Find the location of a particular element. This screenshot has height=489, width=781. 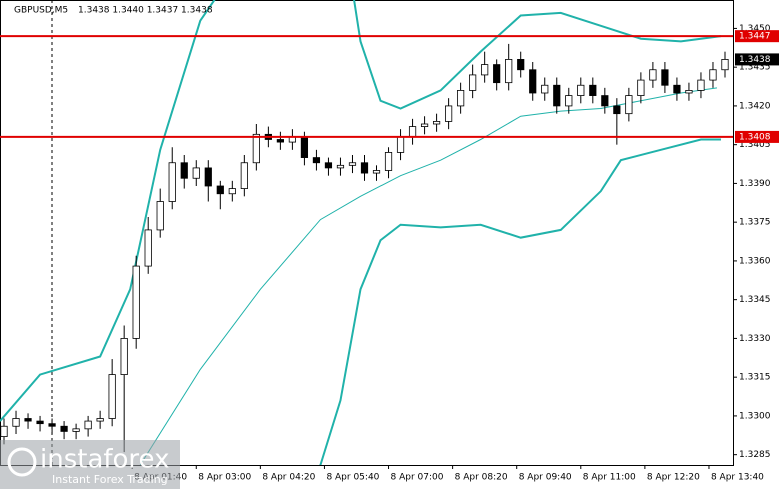

level-label: 1.3447 is located at coordinates (755, 37).